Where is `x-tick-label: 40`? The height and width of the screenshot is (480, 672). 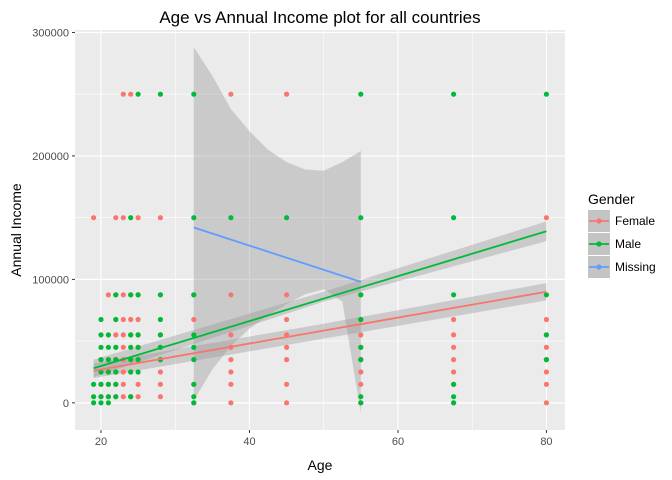
x-tick-label: 40 is located at coordinates (249, 442).